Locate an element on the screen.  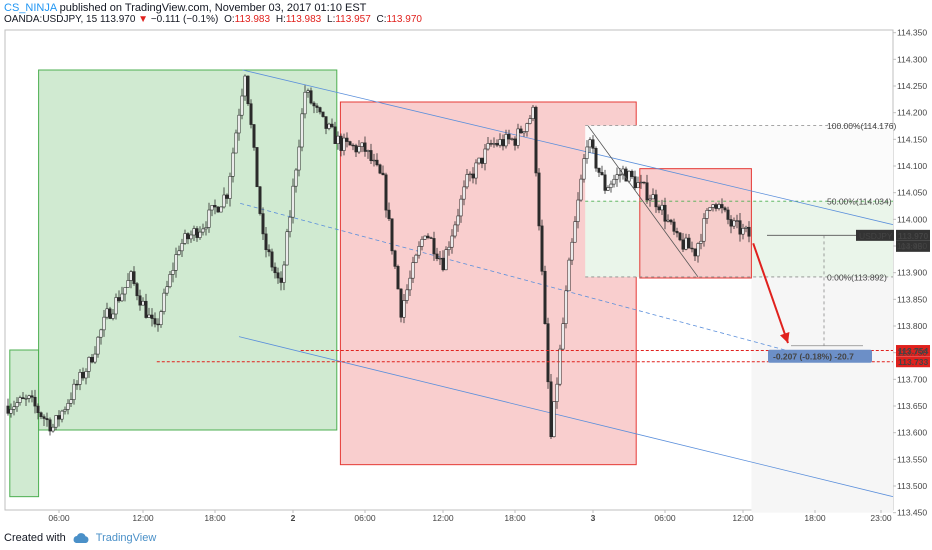
x-tick-label-4: 06:00 is located at coordinates (365, 518).